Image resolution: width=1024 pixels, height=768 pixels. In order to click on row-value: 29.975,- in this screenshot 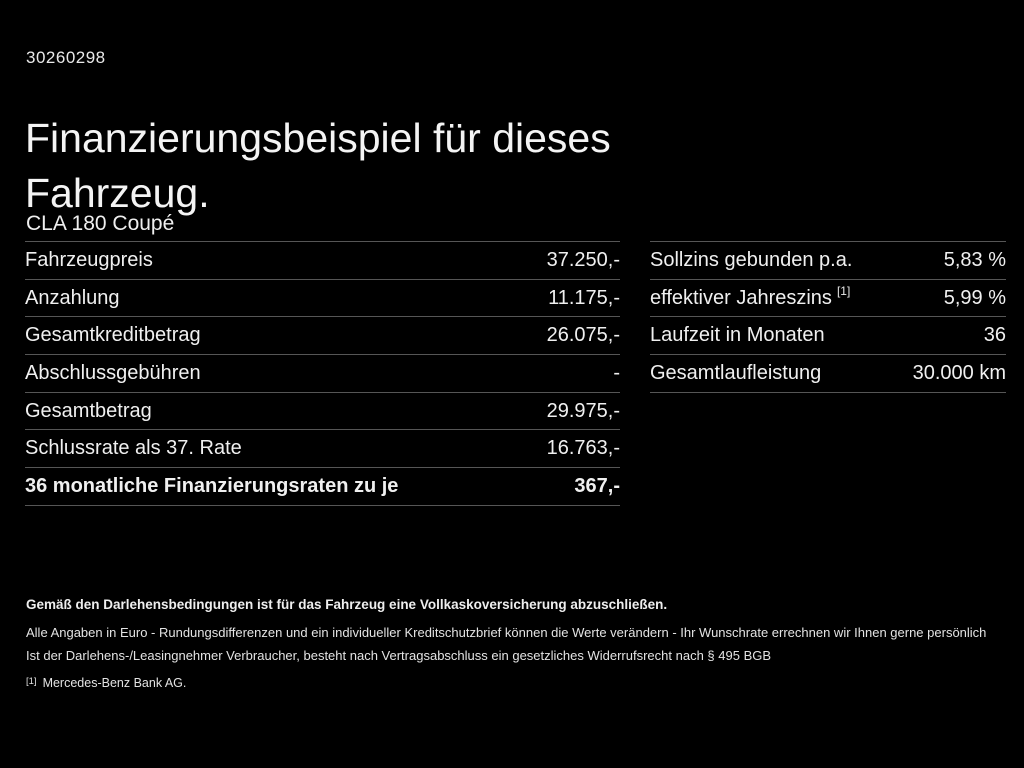, I will do `click(583, 410)`.